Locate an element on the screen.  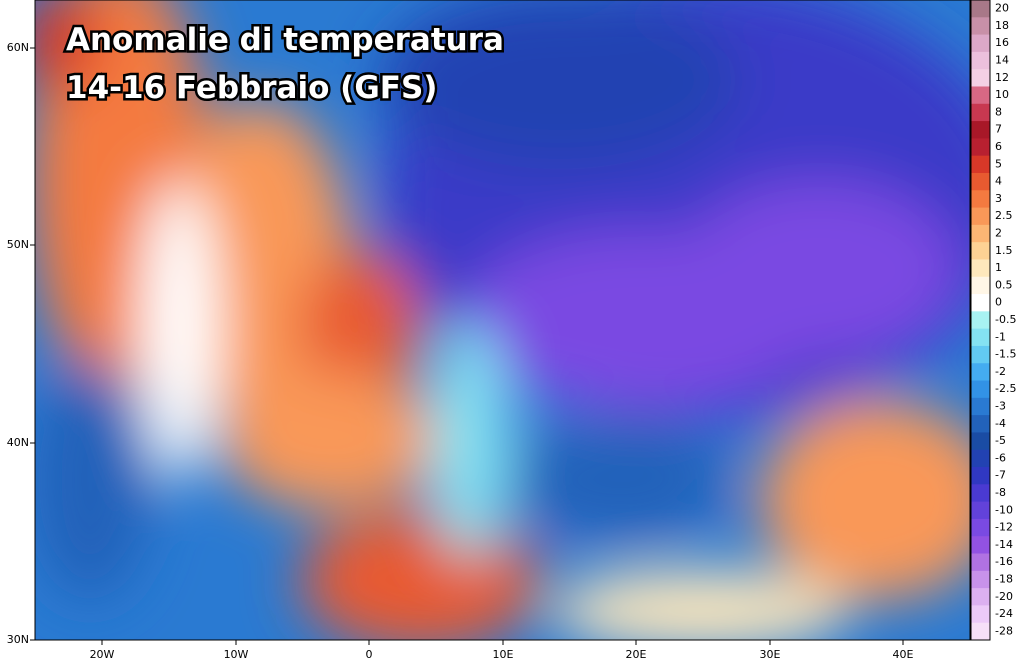
lon-label: 10E is located at coordinates (503, 654).